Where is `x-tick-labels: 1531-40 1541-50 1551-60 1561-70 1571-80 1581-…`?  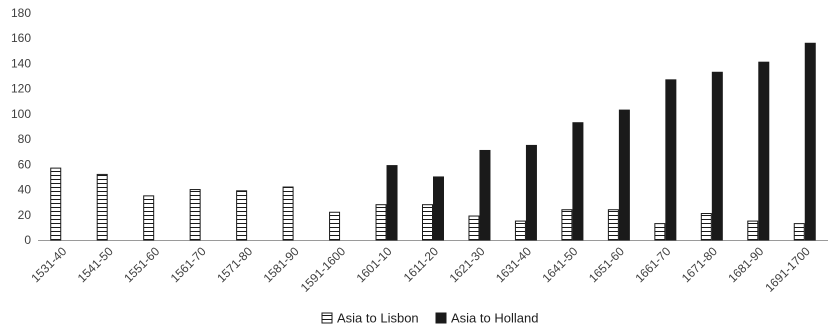 x-tick-labels: 1531-40 1541-50 1551-60 1561-70 1571-80 1581-… is located at coordinates (420, 269).